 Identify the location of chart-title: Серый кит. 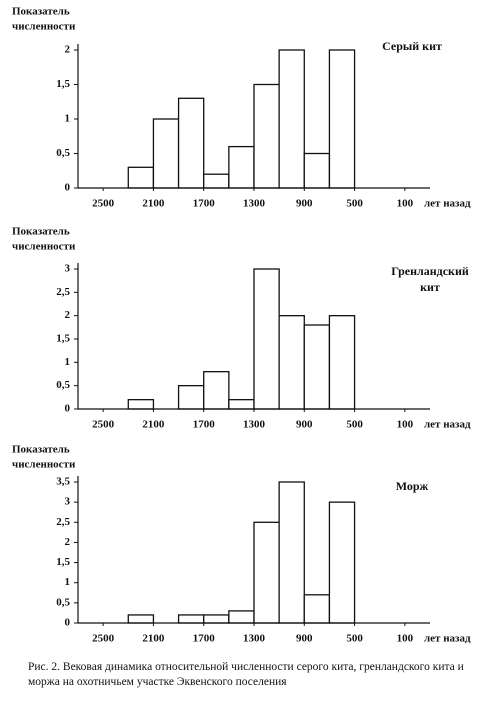
(412, 46).